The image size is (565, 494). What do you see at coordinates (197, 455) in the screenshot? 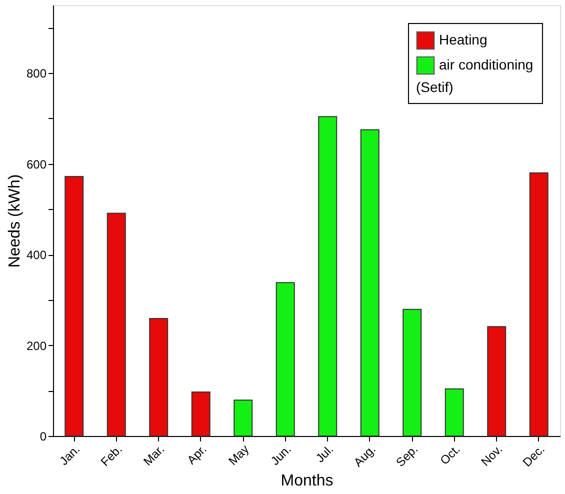
I see `x-tick-label: Apr.` at bounding box center [197, 455].